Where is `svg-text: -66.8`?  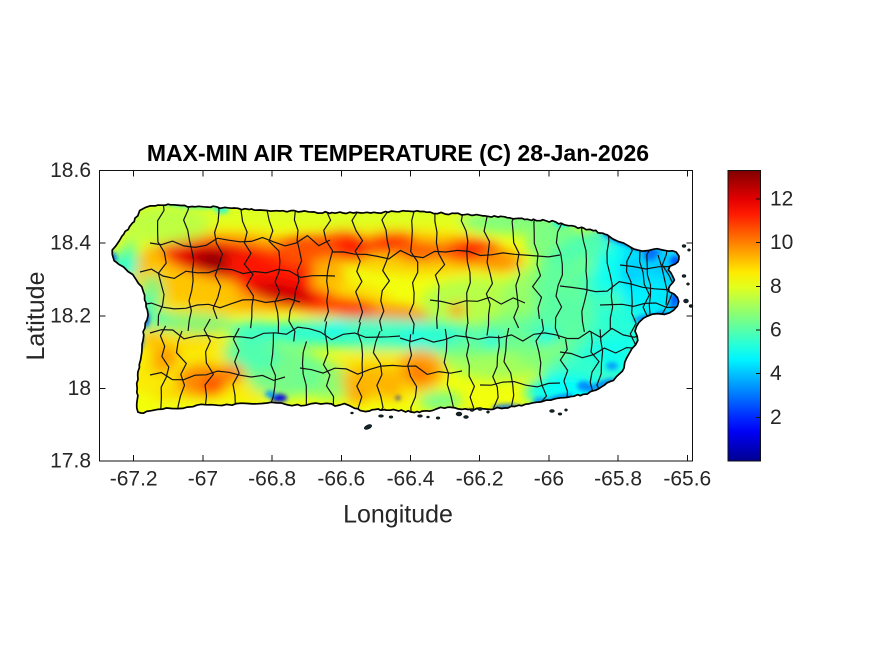
svg-text: -66.8 is located at coordinates (272, 479).